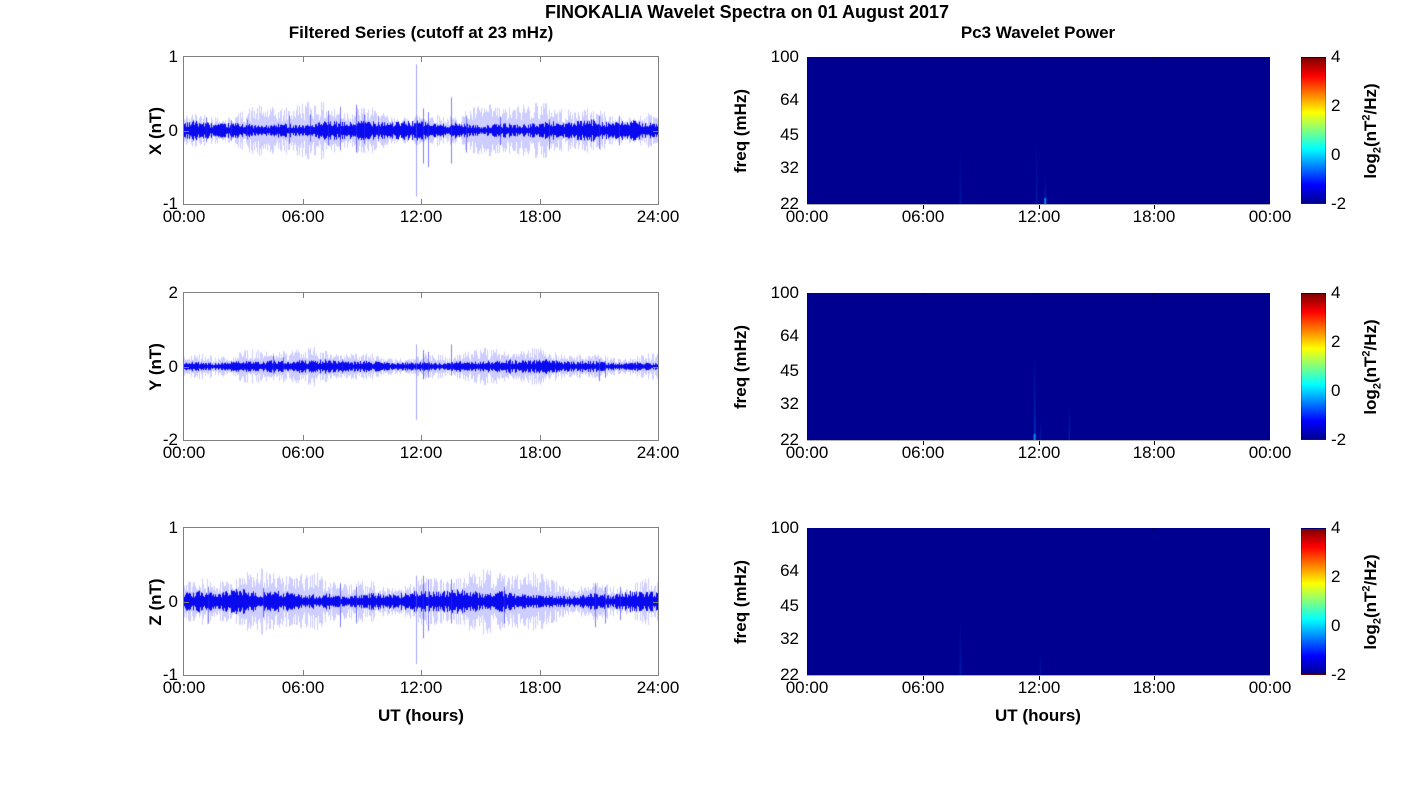 The width and height of the screenshot is (1418, 788). What do you see at coordinates (1336, 341) in the screenshot?
I see `colorbar-tick-label: 2` at bounding box center [1336, 341].